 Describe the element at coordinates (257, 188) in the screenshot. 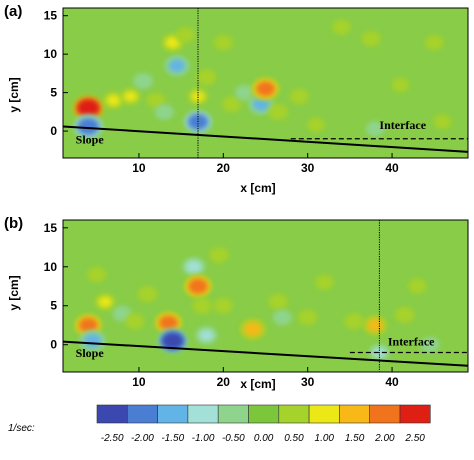

I see `panel-a-xlabel: x [cm]` at that location.